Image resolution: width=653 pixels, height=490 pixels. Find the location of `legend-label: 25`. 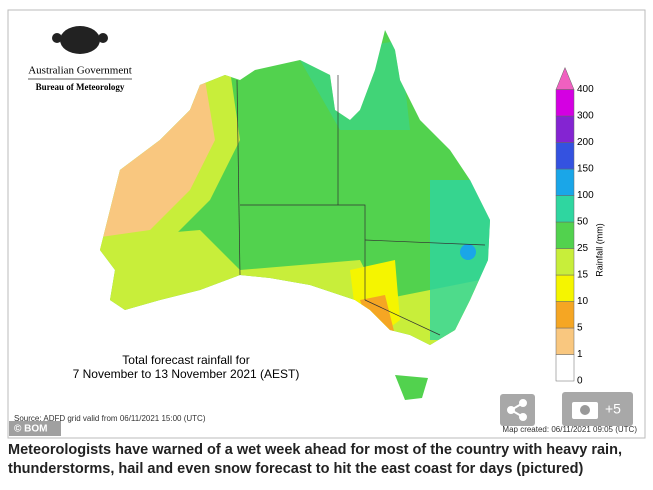

legend-label: 25 is located at coordinates (583, 248).